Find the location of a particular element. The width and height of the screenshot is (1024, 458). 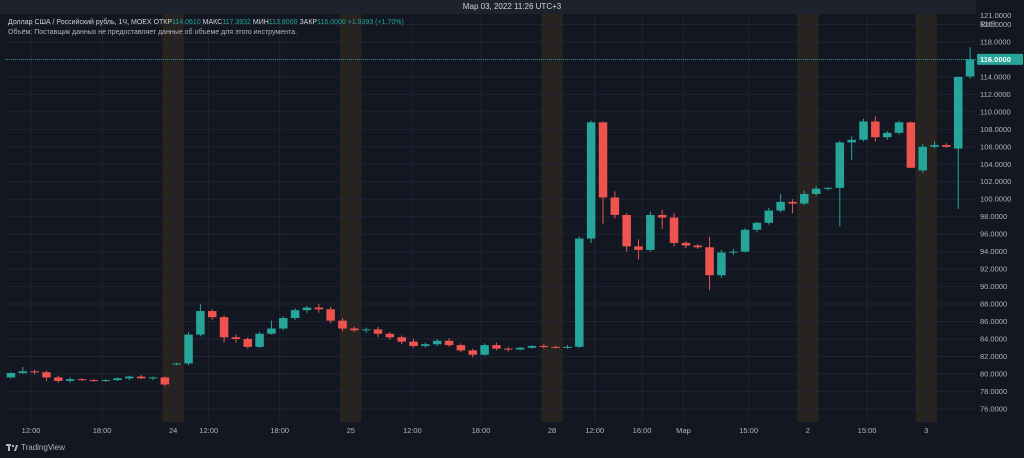

currency-label: RUB is located at coordinates (988, 24).